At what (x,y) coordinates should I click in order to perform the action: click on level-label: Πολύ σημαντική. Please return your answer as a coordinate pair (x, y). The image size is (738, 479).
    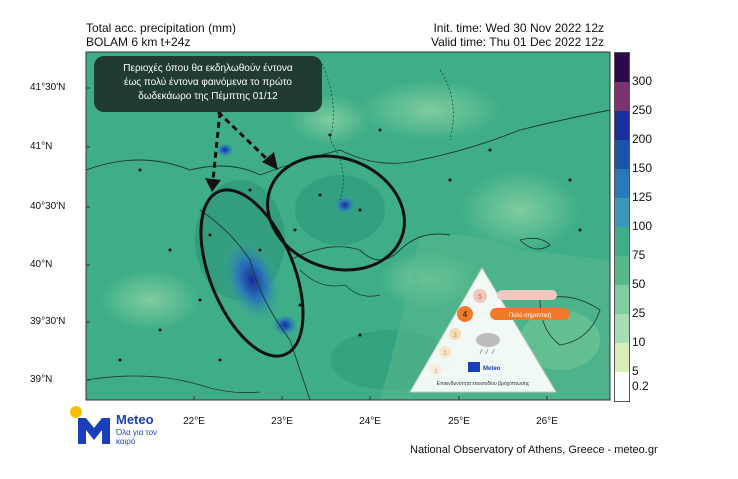
    Looking at the image, I should click on (530, 315).